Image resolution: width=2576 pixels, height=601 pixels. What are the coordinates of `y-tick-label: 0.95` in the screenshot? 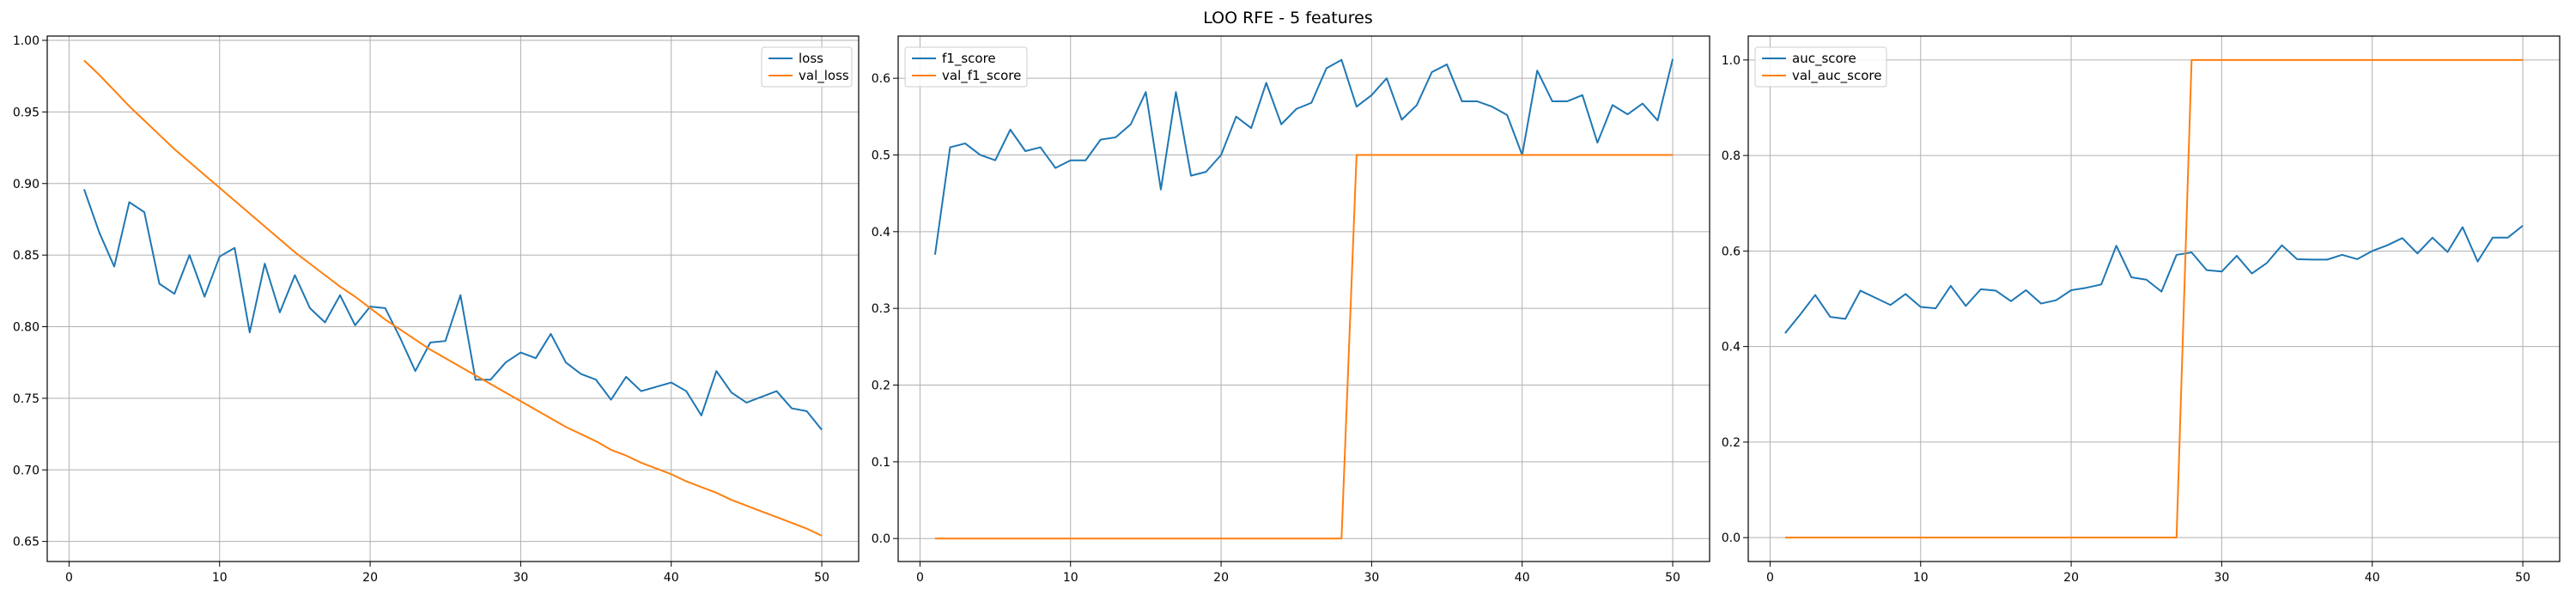 It's located at (26, 112).